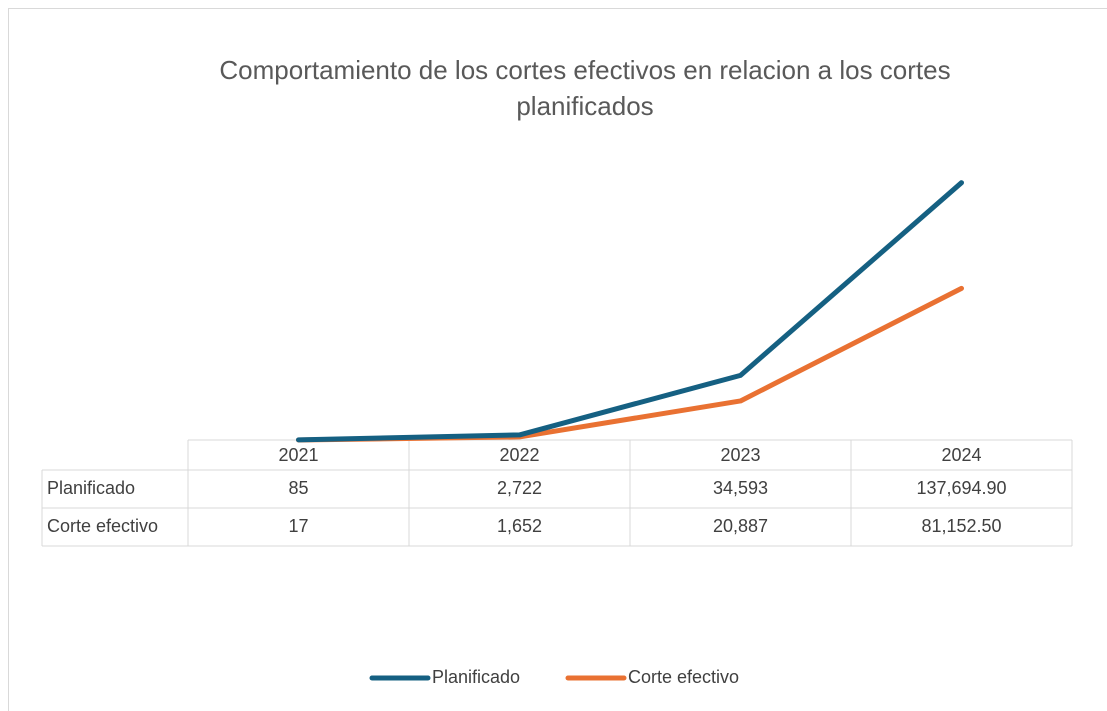 Image resolution: width=1107 pixels, height=711 pixels. Describe the element at coordinates (961, 455) in the screenshot. I see `table-header: 2024` at that location.